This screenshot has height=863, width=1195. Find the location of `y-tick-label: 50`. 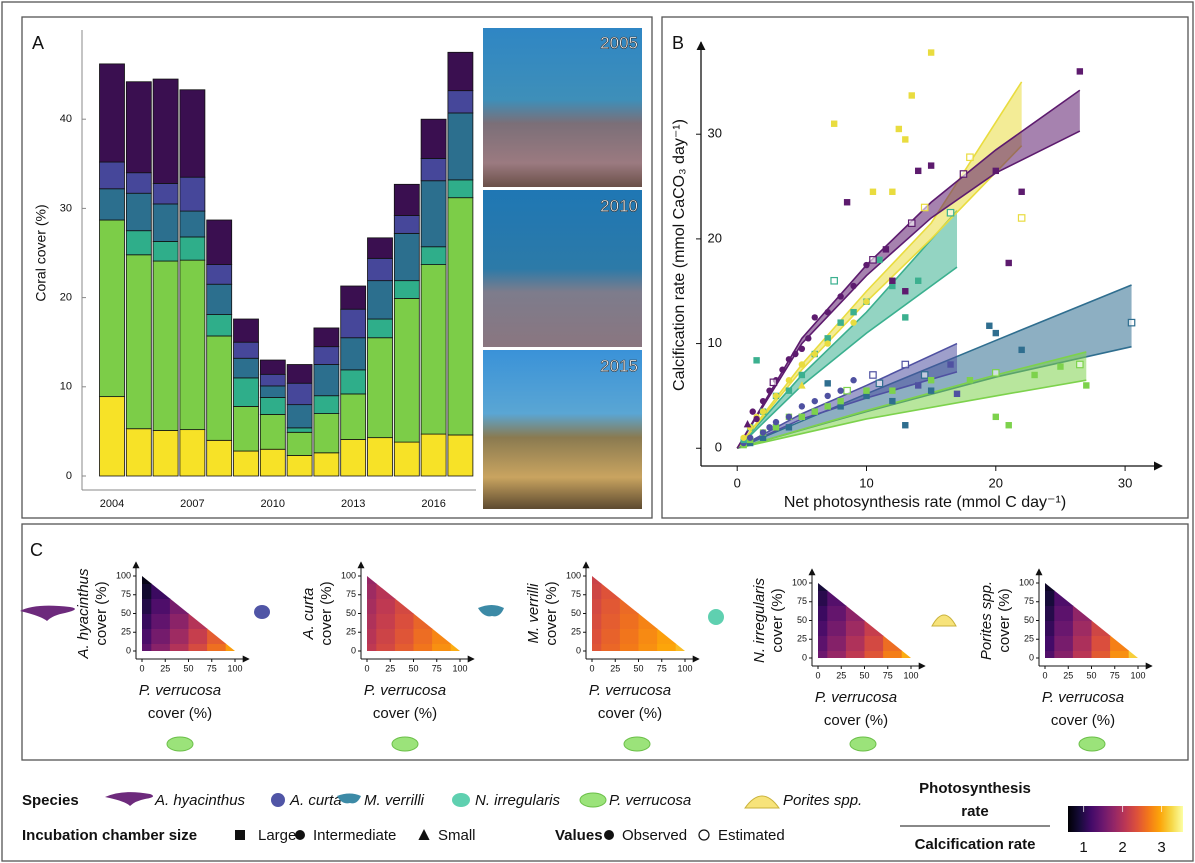

y-tick-label: 50 is located at coordinates (576, 613).